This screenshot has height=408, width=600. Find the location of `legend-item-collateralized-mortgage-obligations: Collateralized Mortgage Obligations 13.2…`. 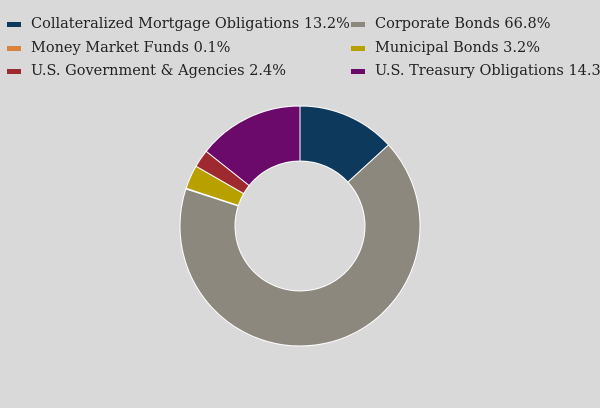

legend-item-collateralized-mortgage-obligations: Collateralized Mortgage Obligations 13.2… is located at coordinates (175, 24).